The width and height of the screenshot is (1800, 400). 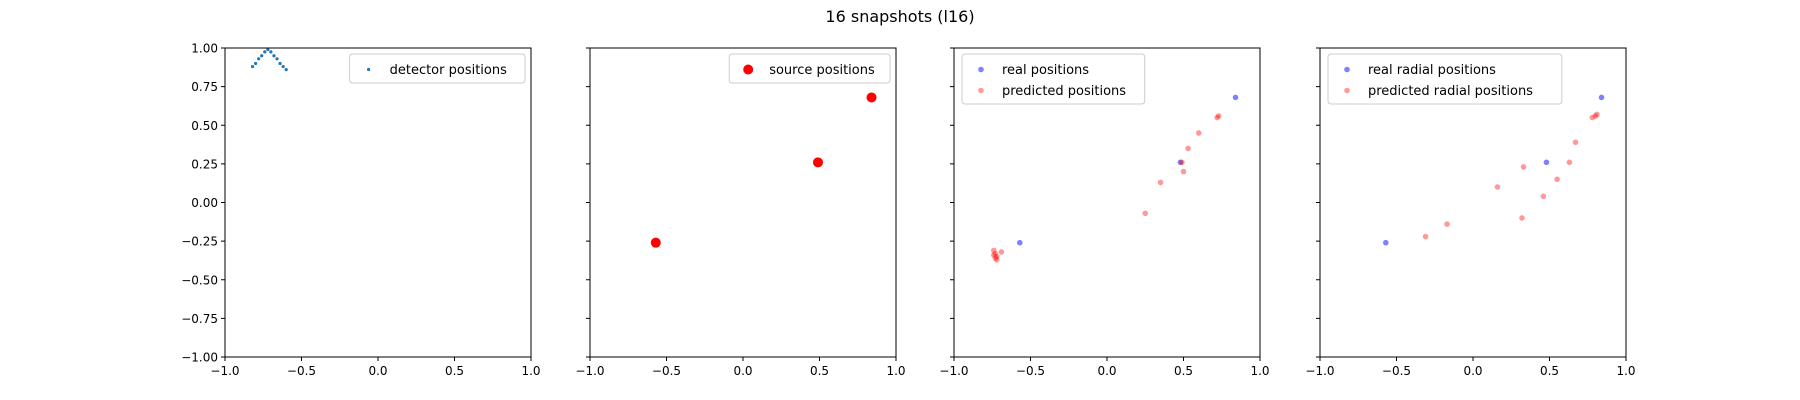 I want to click on legend-label: real radial positions, so click(x=1432, y=70).